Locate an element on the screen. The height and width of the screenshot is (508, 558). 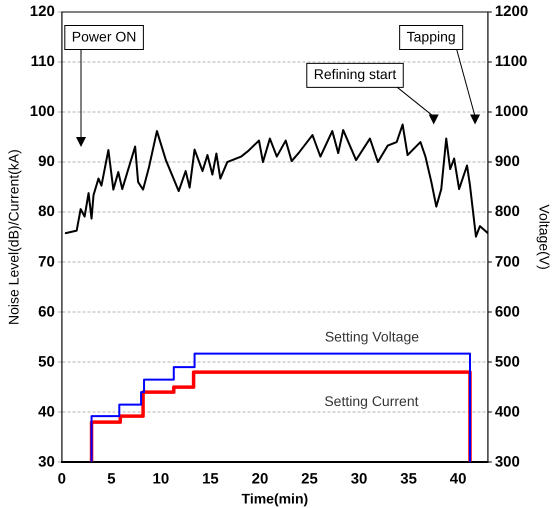
y2-tick-label: 800 is located at coordinates (507, 211).